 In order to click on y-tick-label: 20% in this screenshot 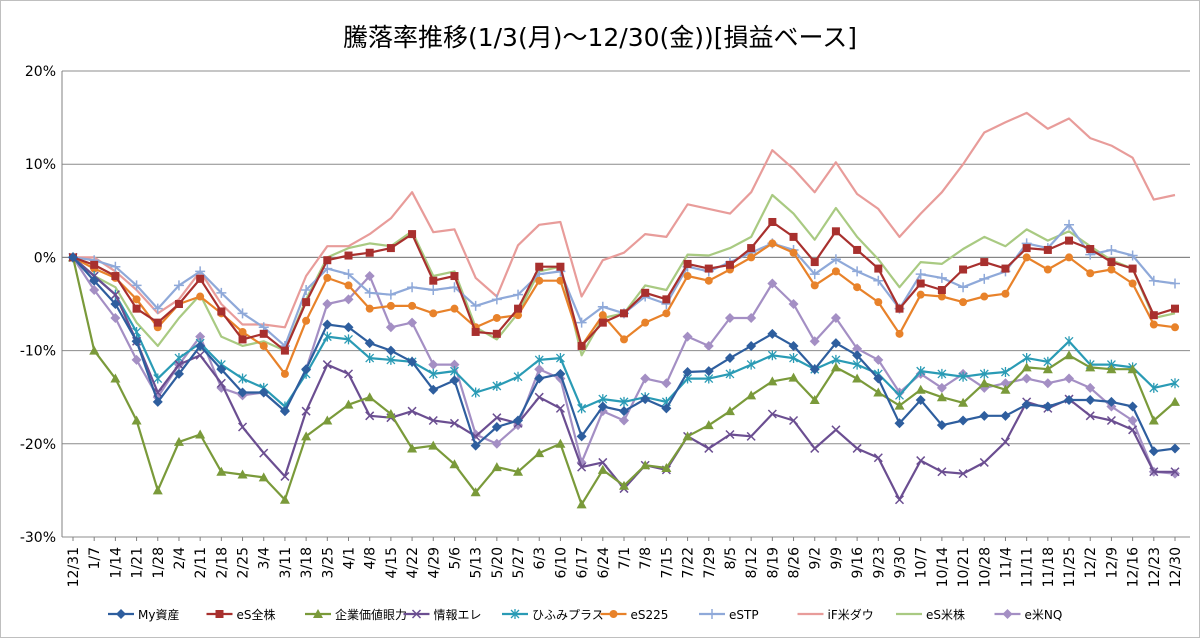, I will do `click(40, 72)`.